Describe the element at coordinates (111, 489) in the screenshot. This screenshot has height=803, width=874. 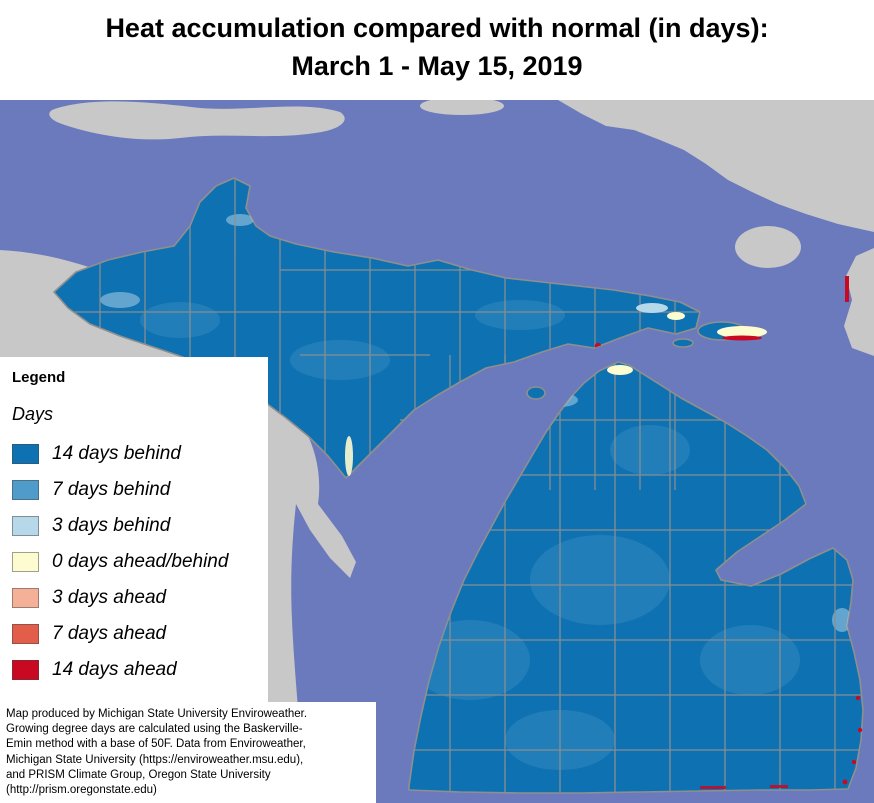
I see `legend-item-label: 7 days behind` at that location.